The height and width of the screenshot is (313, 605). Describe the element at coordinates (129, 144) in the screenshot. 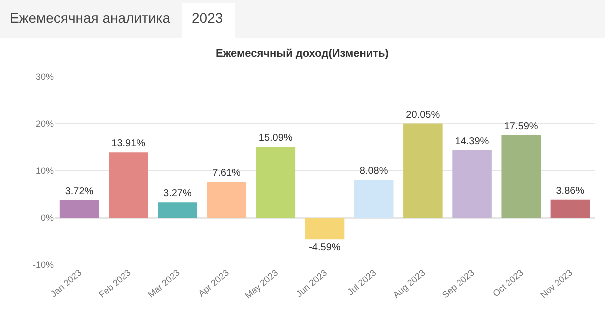

I see `data-label: 13.91%` at that location.